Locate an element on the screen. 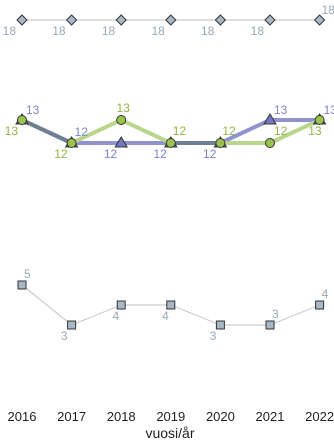 This screenshot has height=442, width=334. series-square is located at coordinates (171, 305).